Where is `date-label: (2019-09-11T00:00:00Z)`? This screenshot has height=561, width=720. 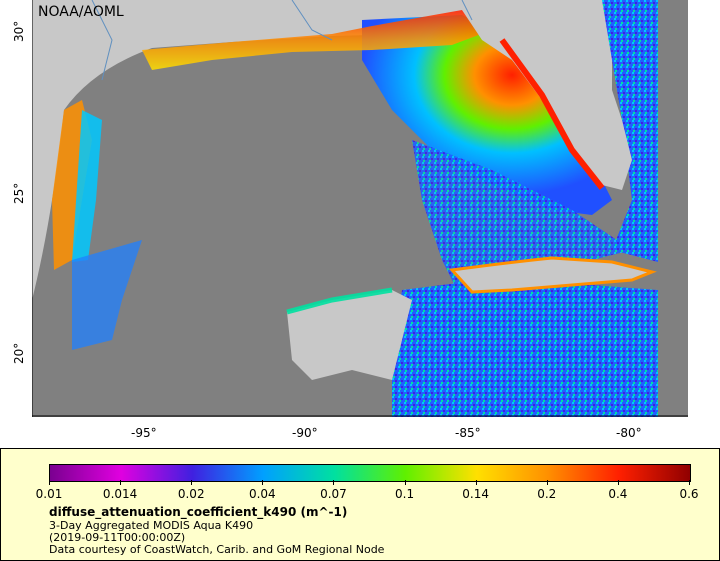
date-label: (2019-09-11T00:00:00Z) is located at coordinates (117, 537).